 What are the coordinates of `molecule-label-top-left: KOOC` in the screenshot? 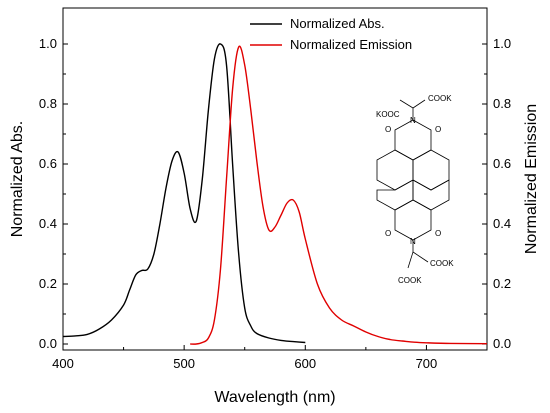 It's located at (388, 114).